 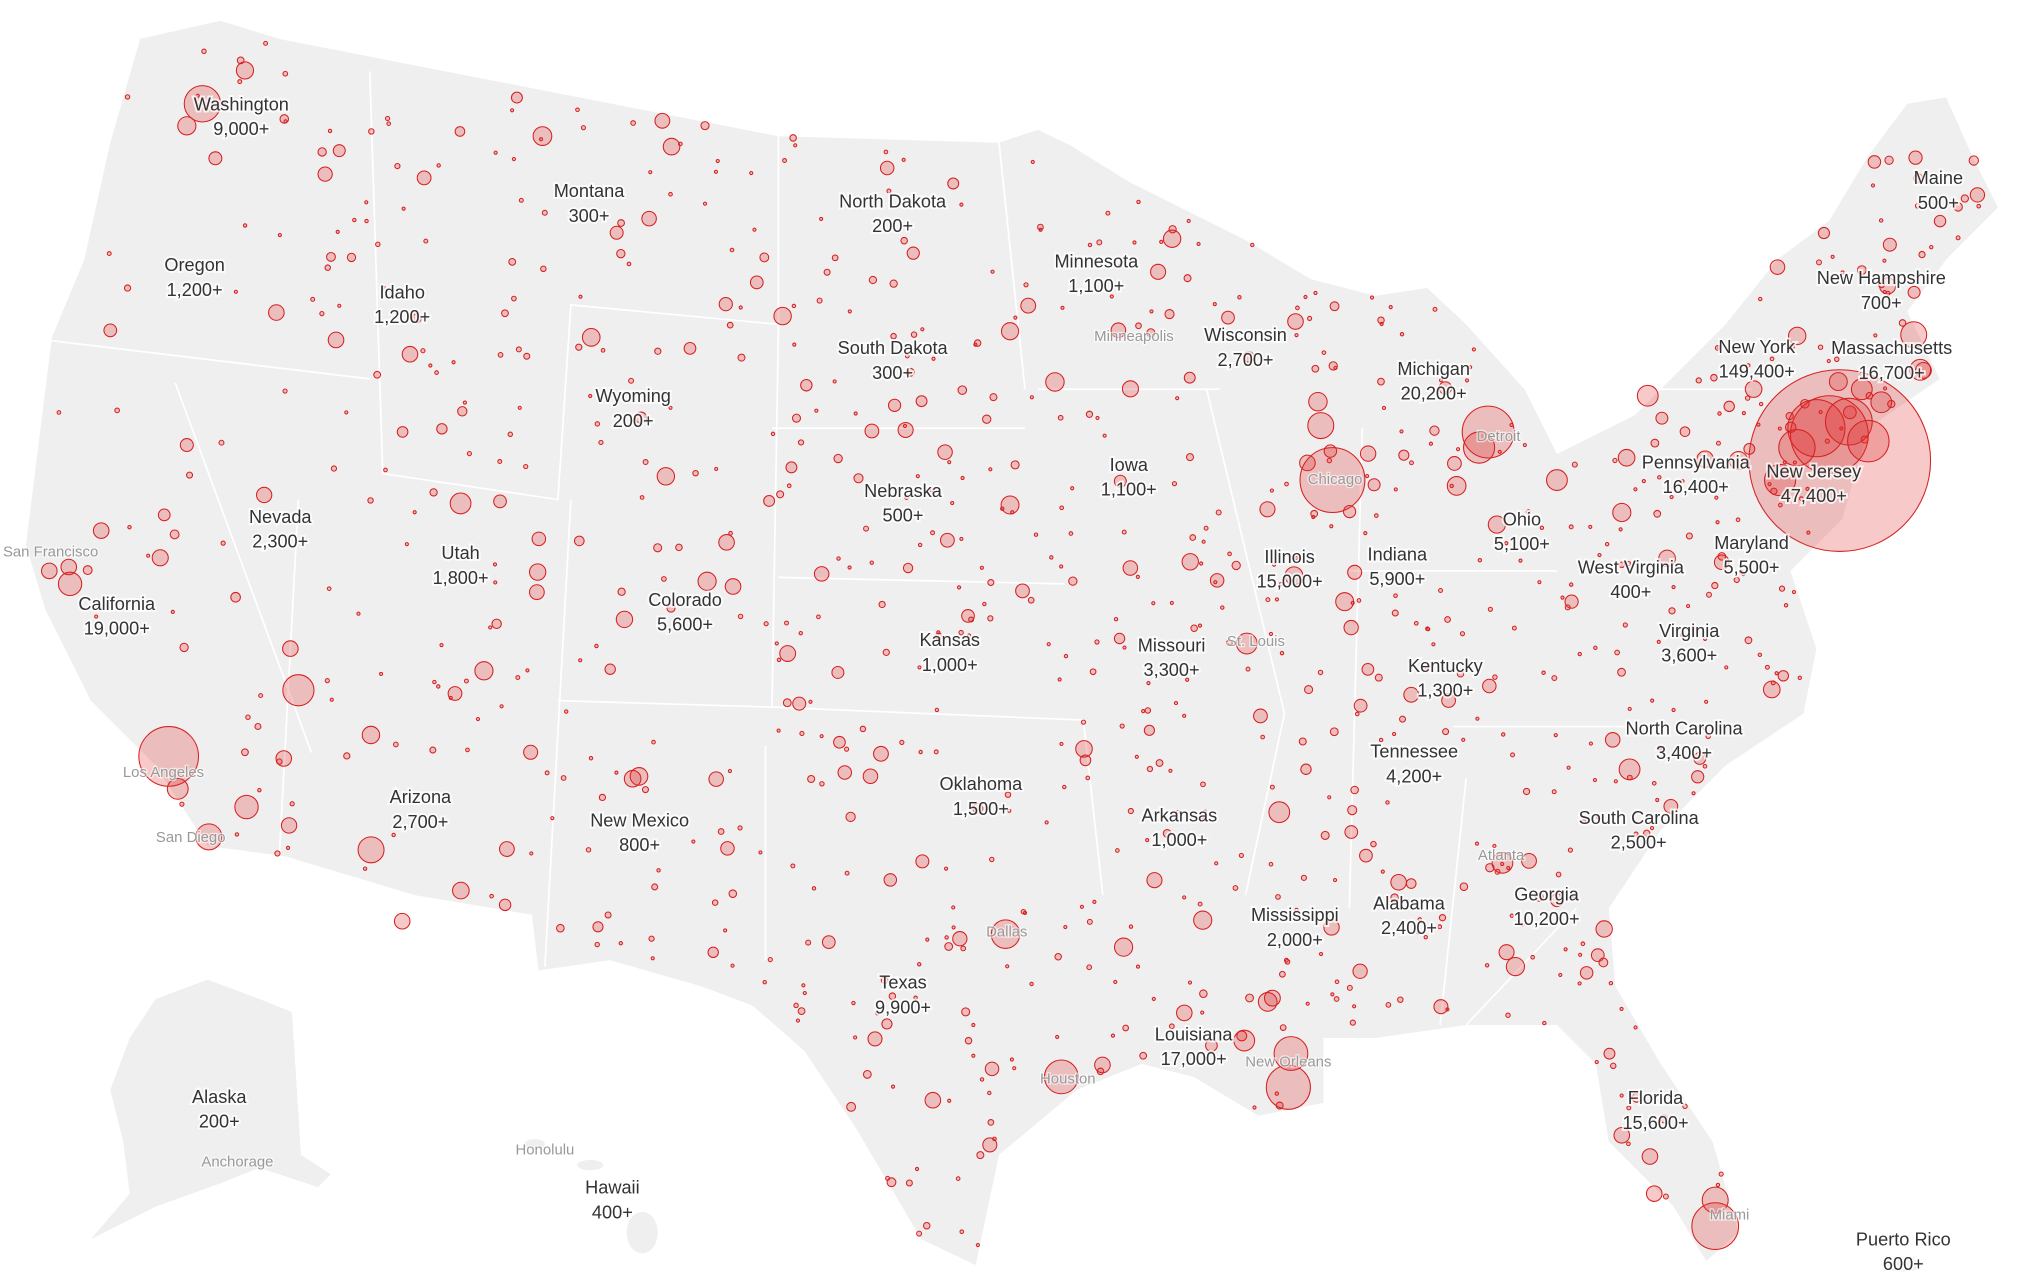 I want to click on city-name: Honolulu, so click(x=545, y=1150).